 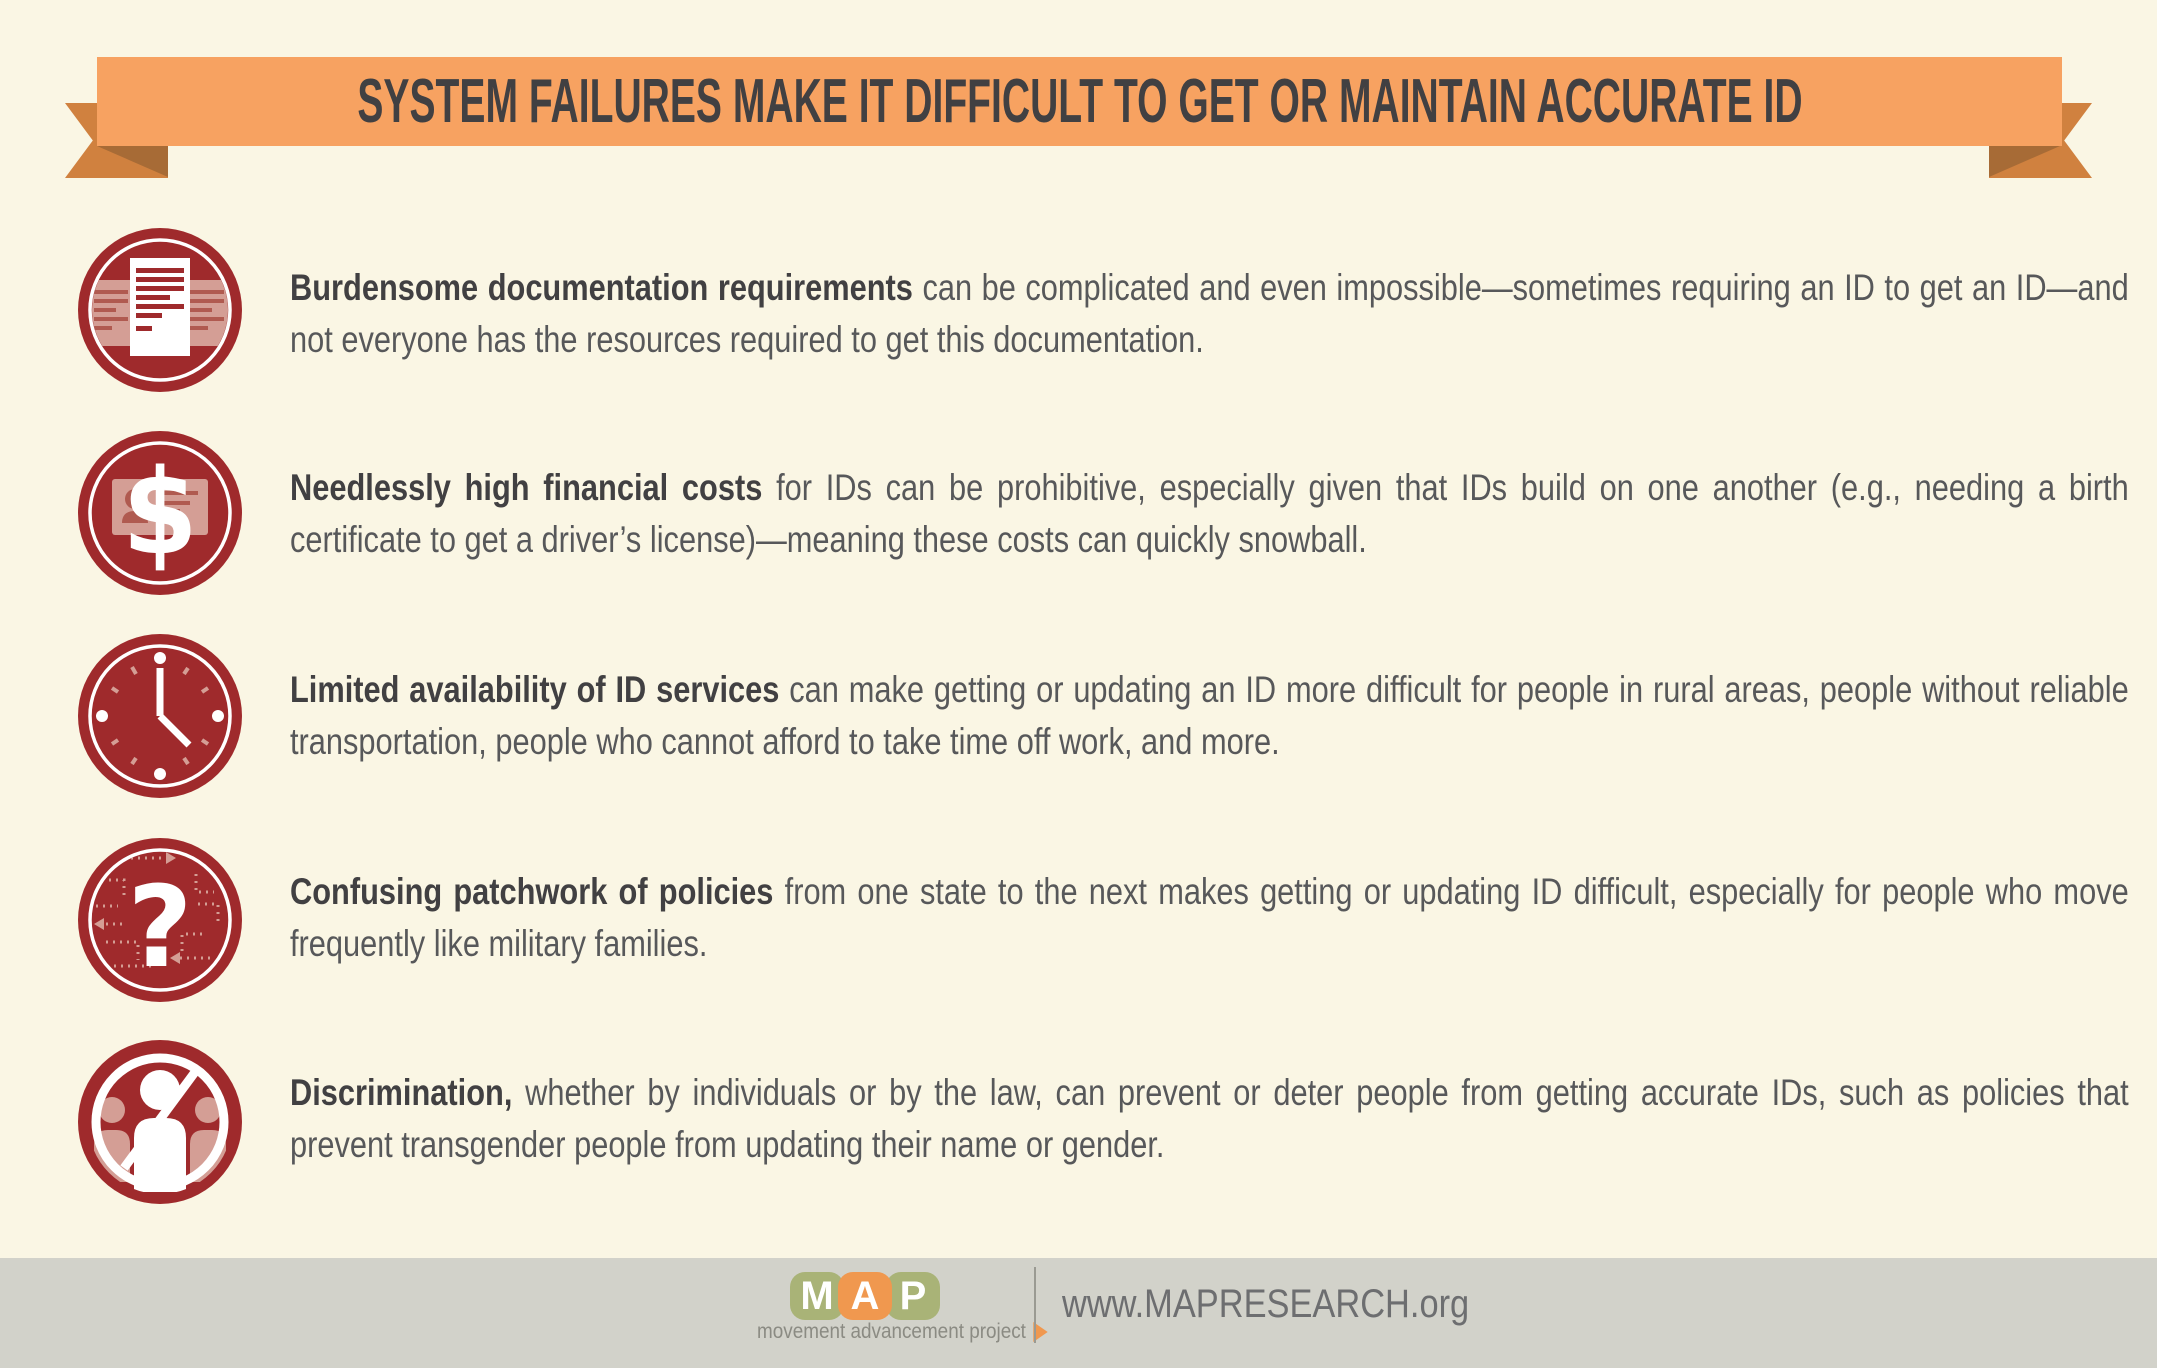 I want to click on logo-letter-a: A, so click(x=865, y=1296).